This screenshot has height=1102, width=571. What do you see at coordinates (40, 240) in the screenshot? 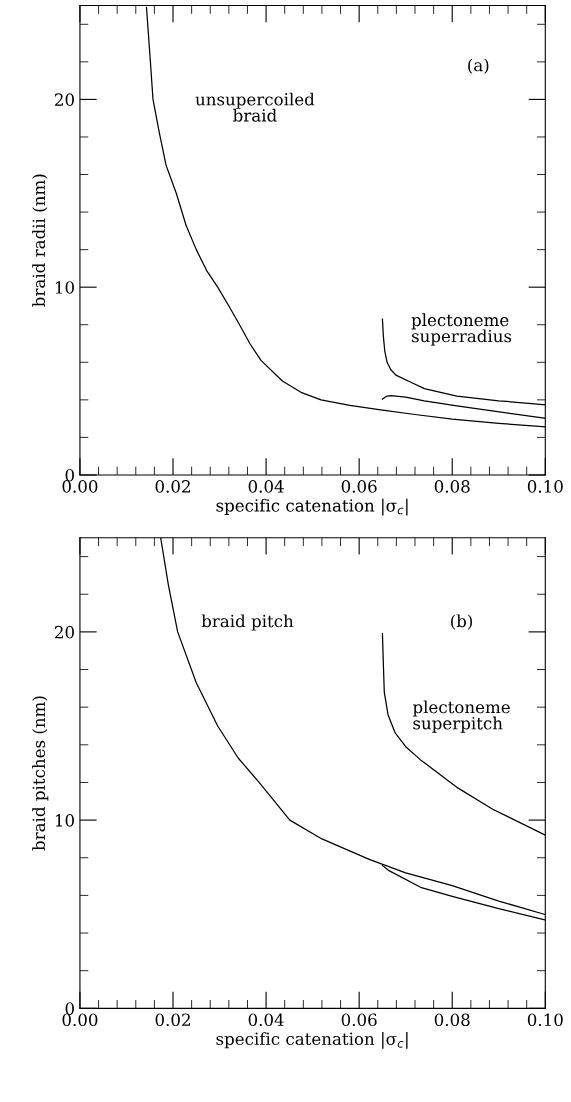
I see `y-axis-title: braid radii (nm)` at bounding box center [40, 240].